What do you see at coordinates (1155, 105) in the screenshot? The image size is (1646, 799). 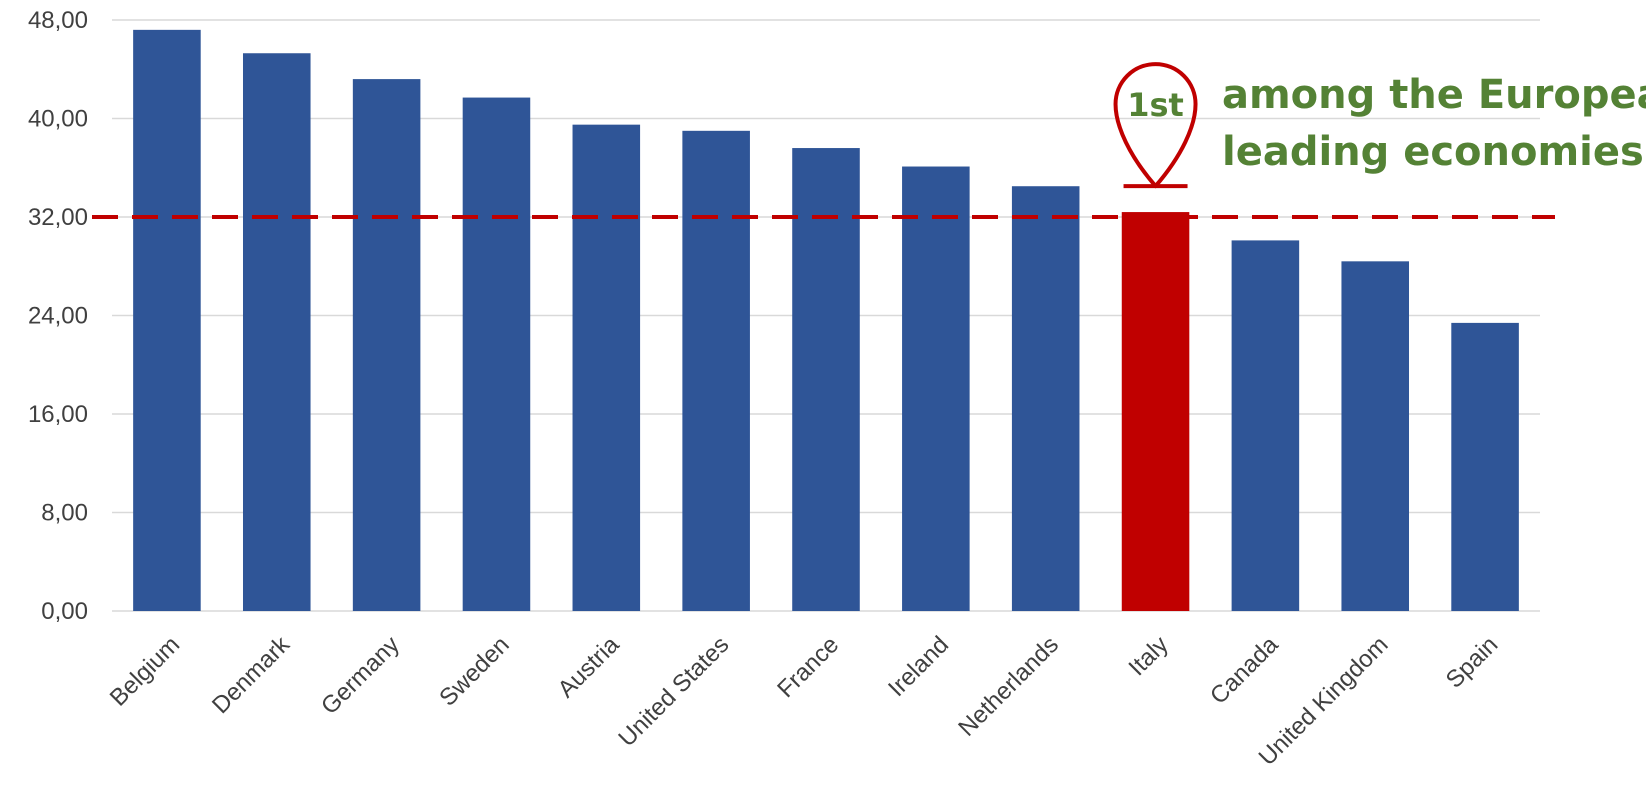 I see `rank-label: 1st` at bounding box center [1155, 105].